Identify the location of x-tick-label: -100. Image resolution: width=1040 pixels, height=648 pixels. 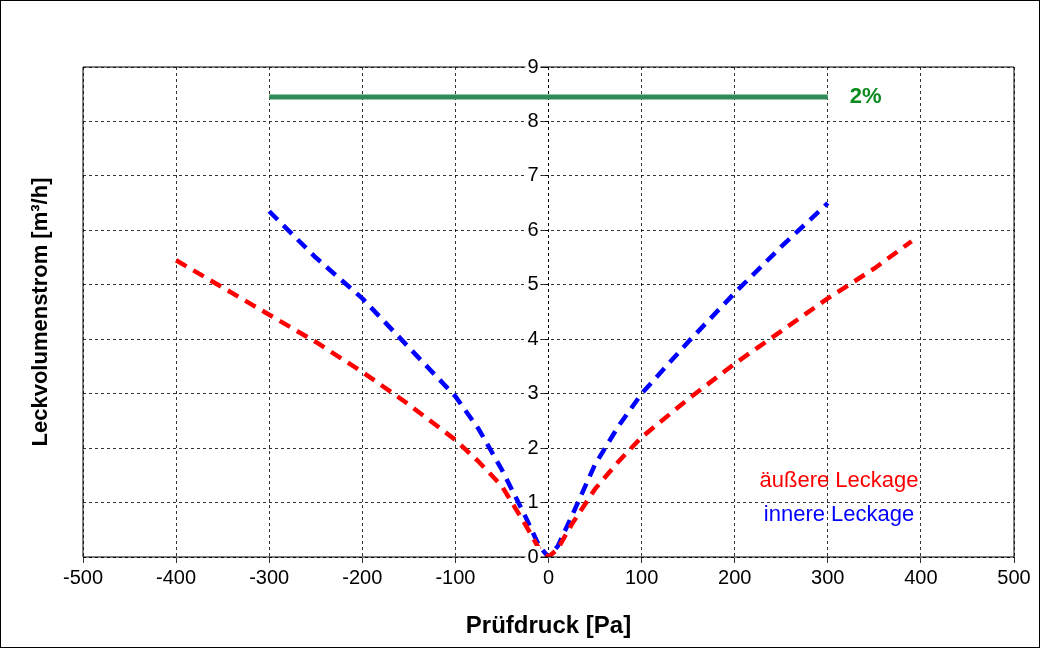
(455, 576).